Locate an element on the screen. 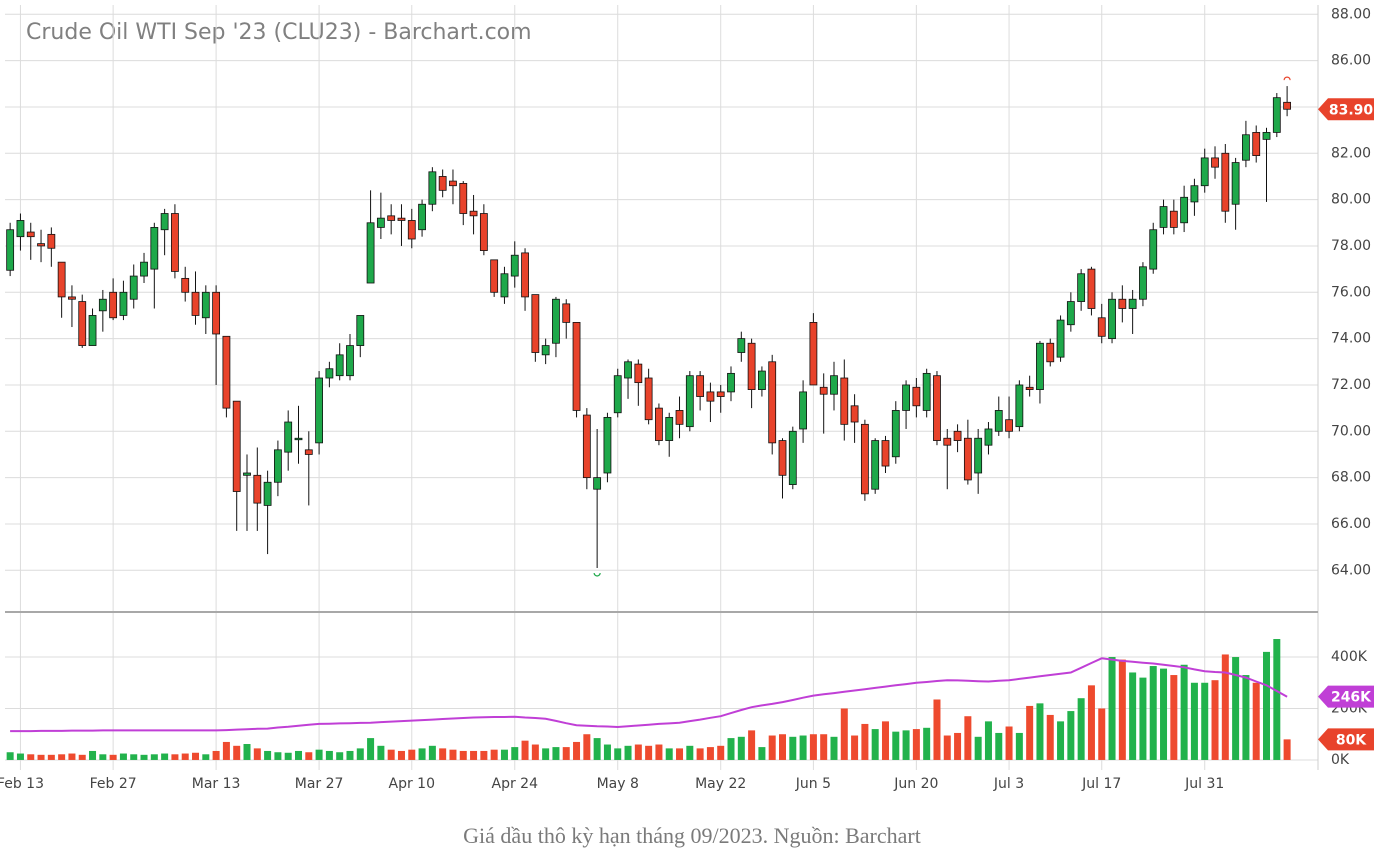 This screenshot has width=1399, height=860. x-tick-label: Apr 24 is located at coordinates (515, 784).